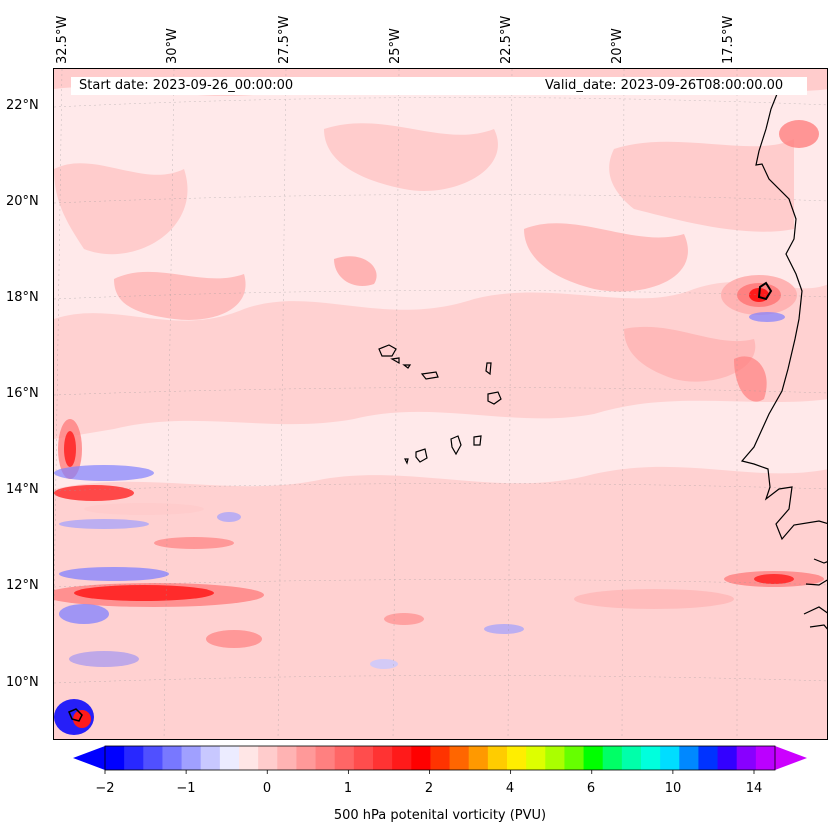  I want to click on colorbar-segments, so click(440, 758).